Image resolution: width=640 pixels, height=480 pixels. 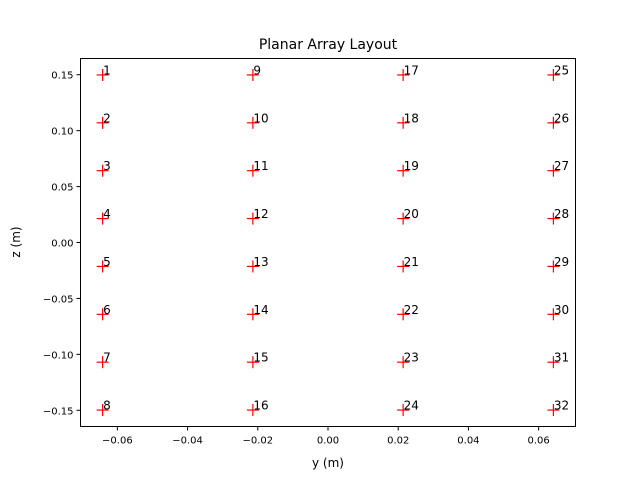 I want to click on element-index-label: 18, so click(x=411, y=118).